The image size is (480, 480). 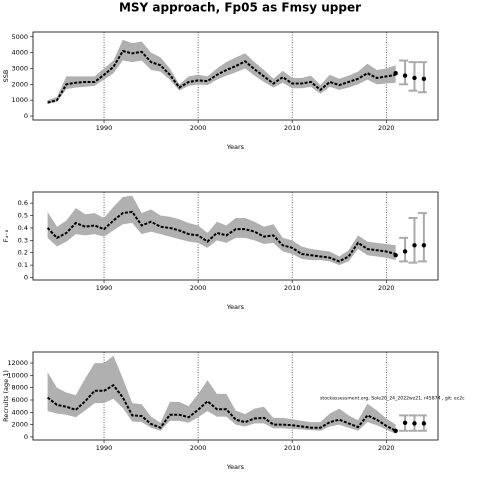 What do you see at coordinates (19, 68) in the screenshot?
I see `y-tick-label: 3000` at bounding box center [19, 68].